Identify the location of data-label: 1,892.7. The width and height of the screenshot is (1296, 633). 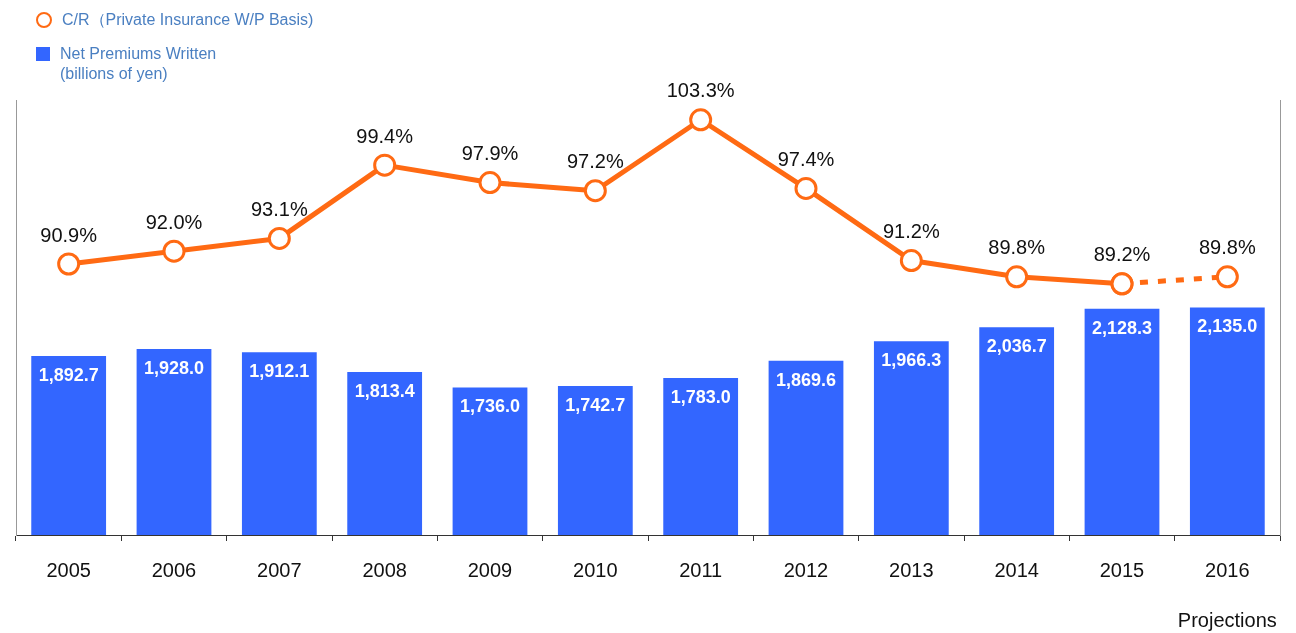
(68, 375).